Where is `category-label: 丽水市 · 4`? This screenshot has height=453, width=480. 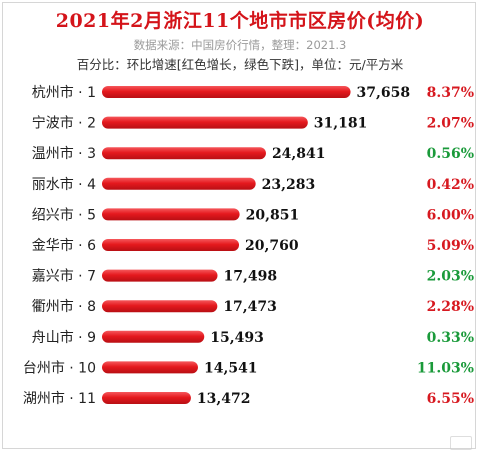
category-label: 丽水市 · 4 is located at coordinates (64, 184).